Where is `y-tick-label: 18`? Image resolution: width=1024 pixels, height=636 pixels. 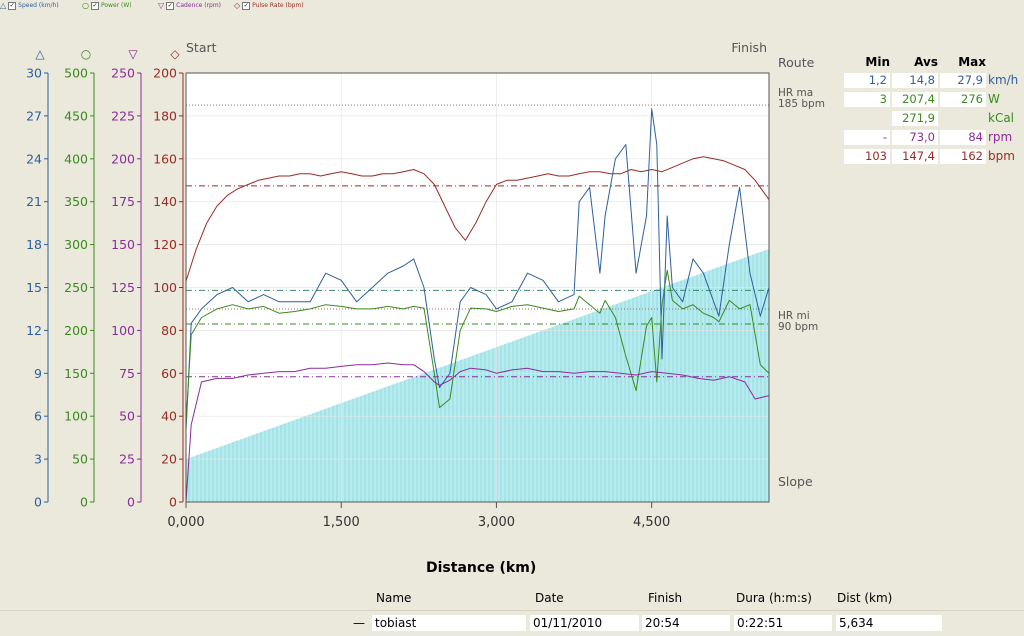 y-tick-label: 18 is located at coordinates (34, 244).